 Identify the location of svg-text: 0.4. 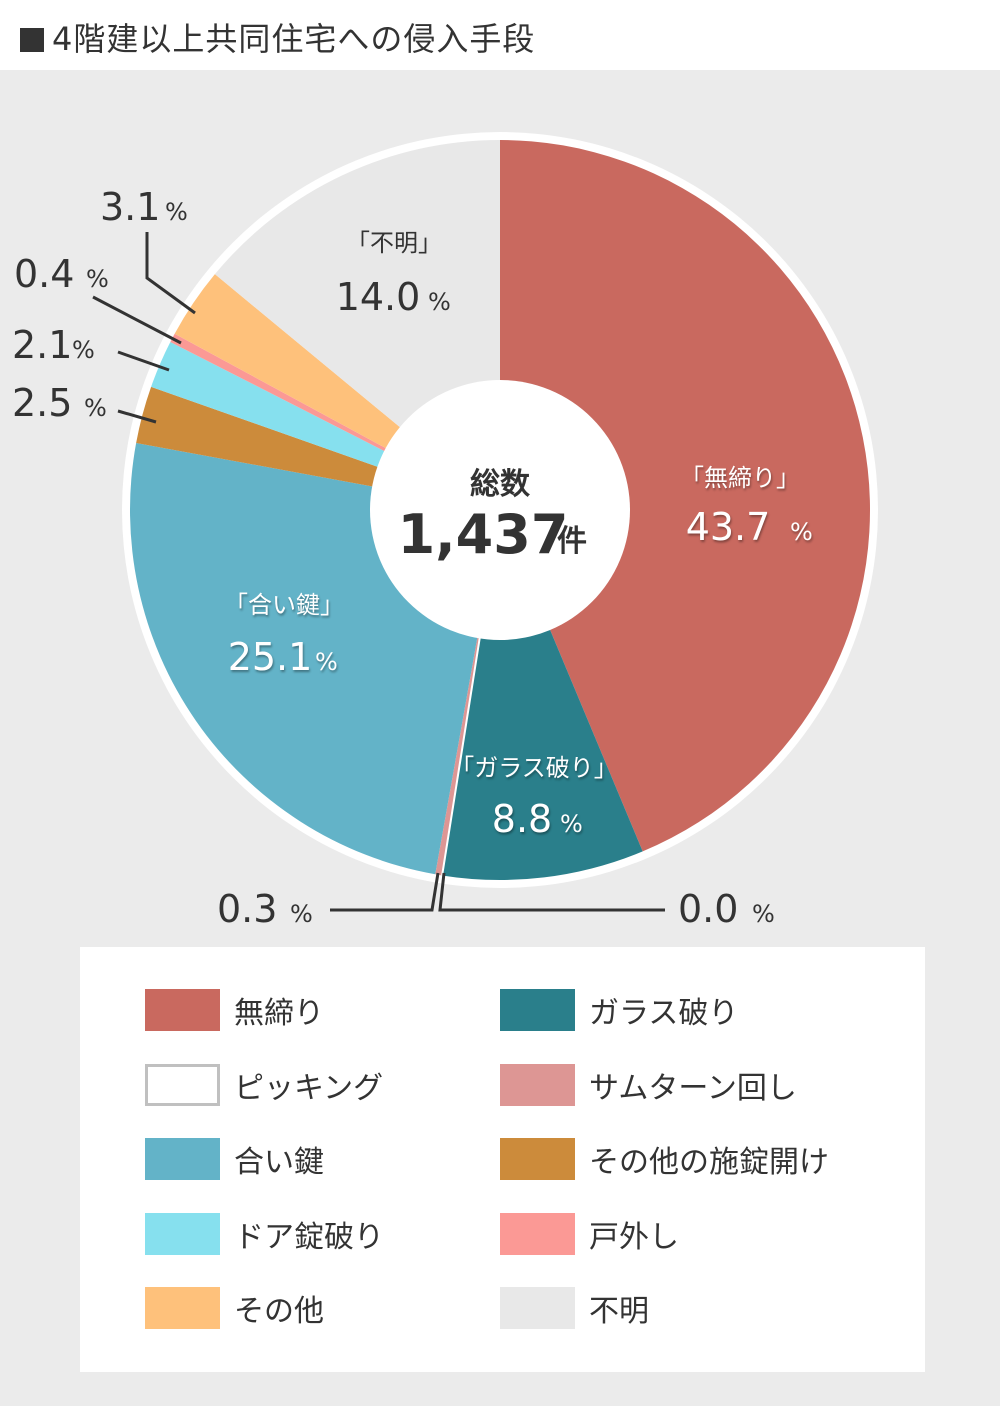
(44, 274).